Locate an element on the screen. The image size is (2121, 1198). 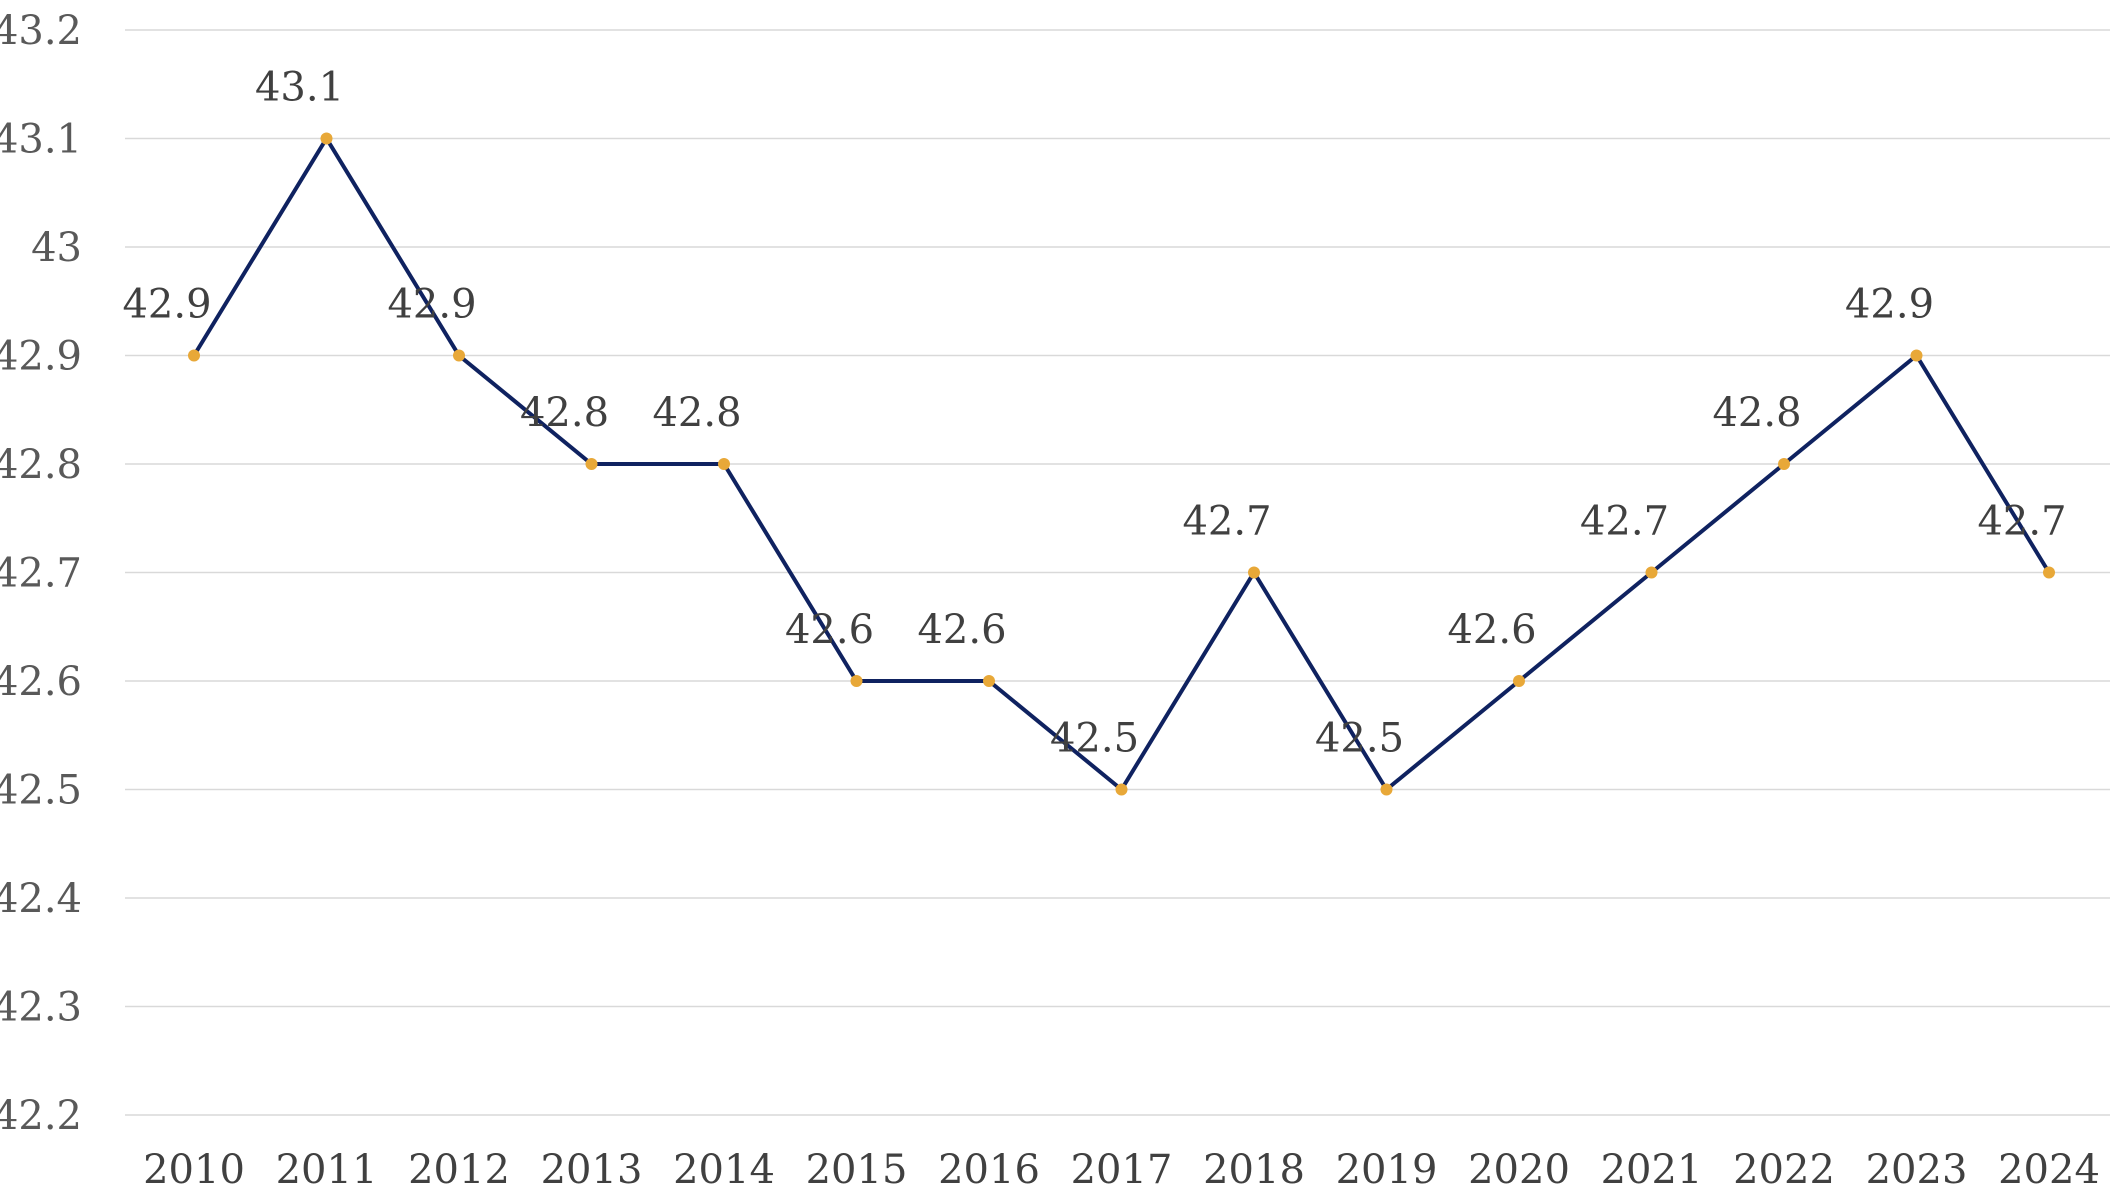
x-tick-label: 2016 is located at coordinates (989, 1170).